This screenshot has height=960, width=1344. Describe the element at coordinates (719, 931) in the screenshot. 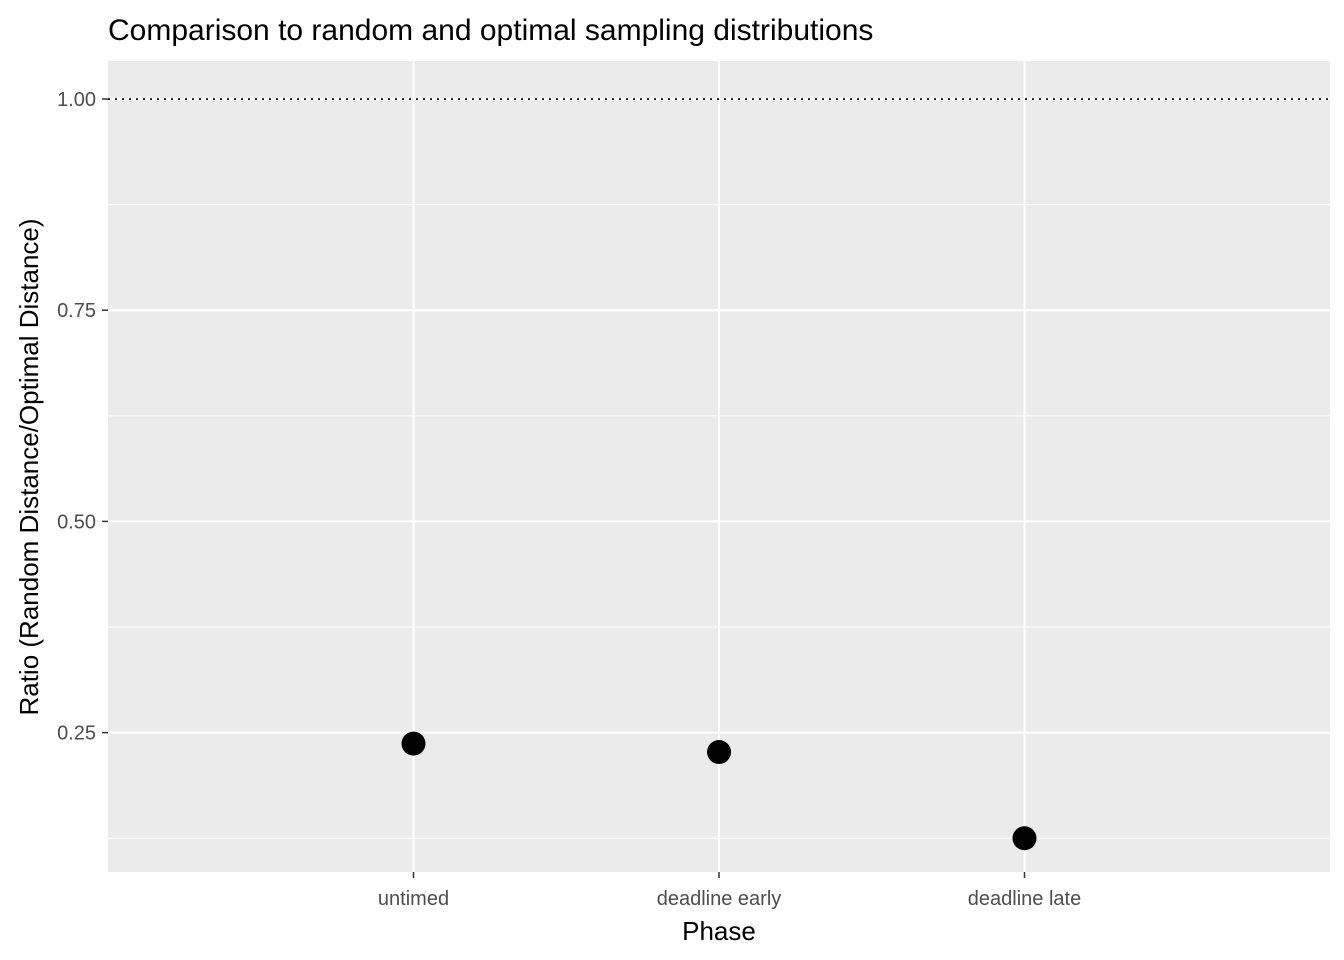

I see `x-axis-title: Phase` at that location.